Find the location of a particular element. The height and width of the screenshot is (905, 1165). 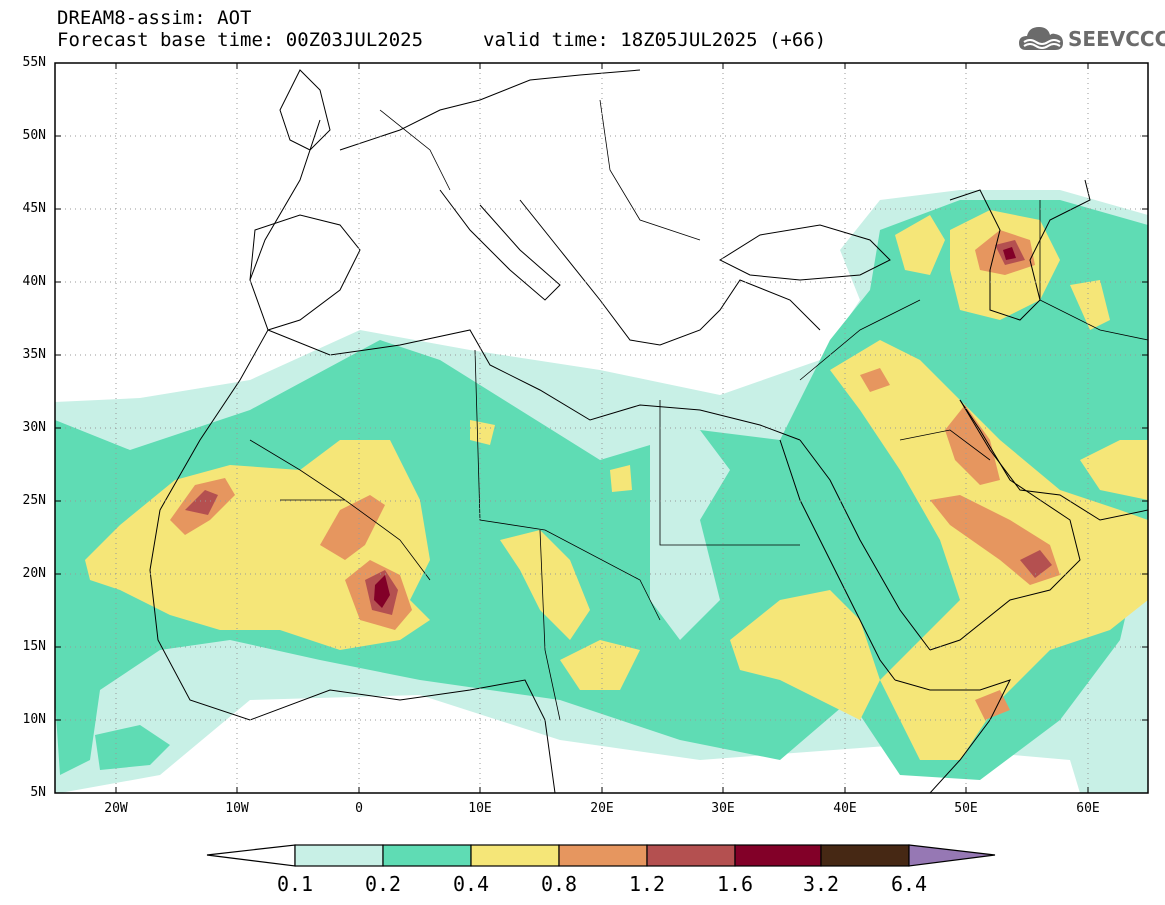

cloud-icon is located at coordinates (1041, 38).